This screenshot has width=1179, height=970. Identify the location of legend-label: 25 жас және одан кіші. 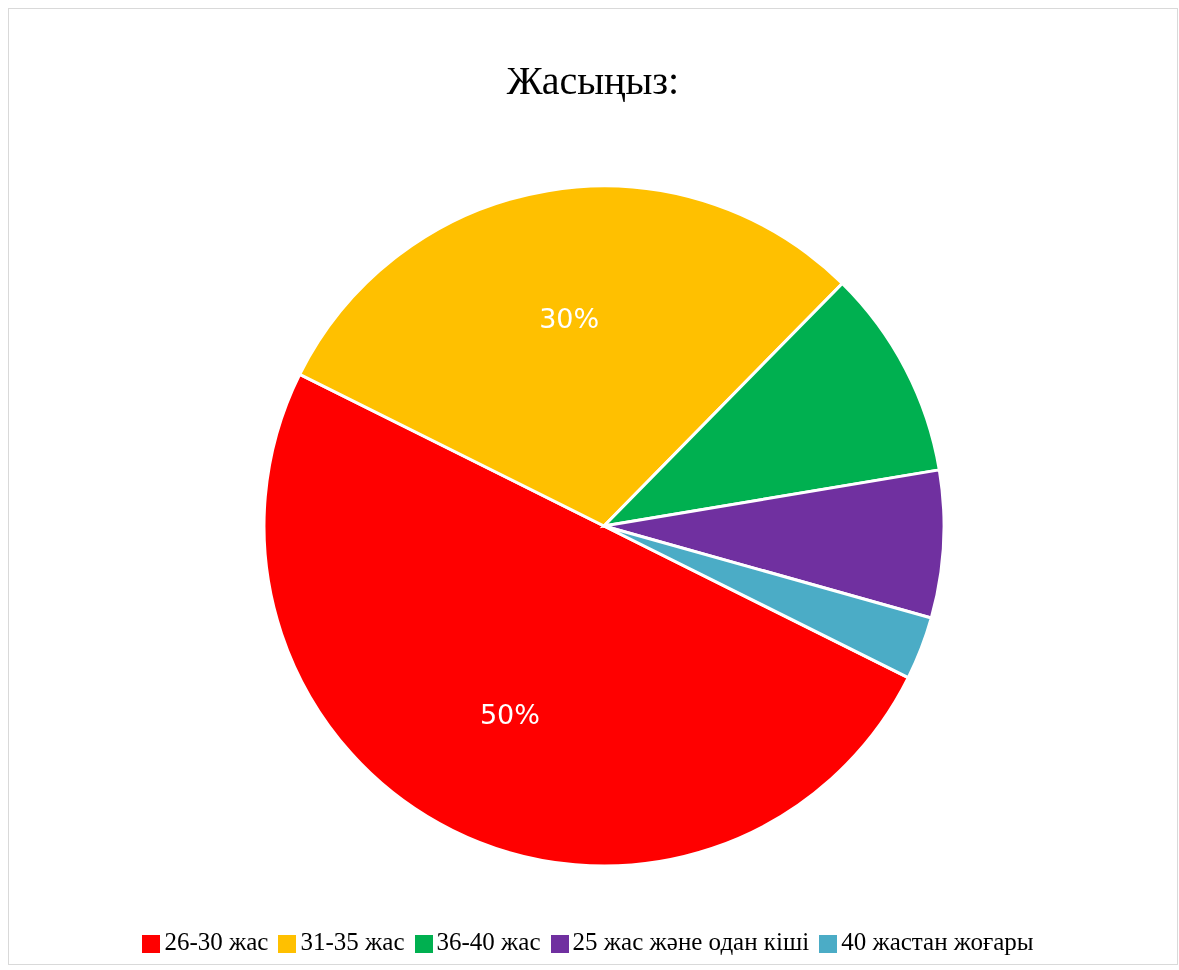
(691, 941).